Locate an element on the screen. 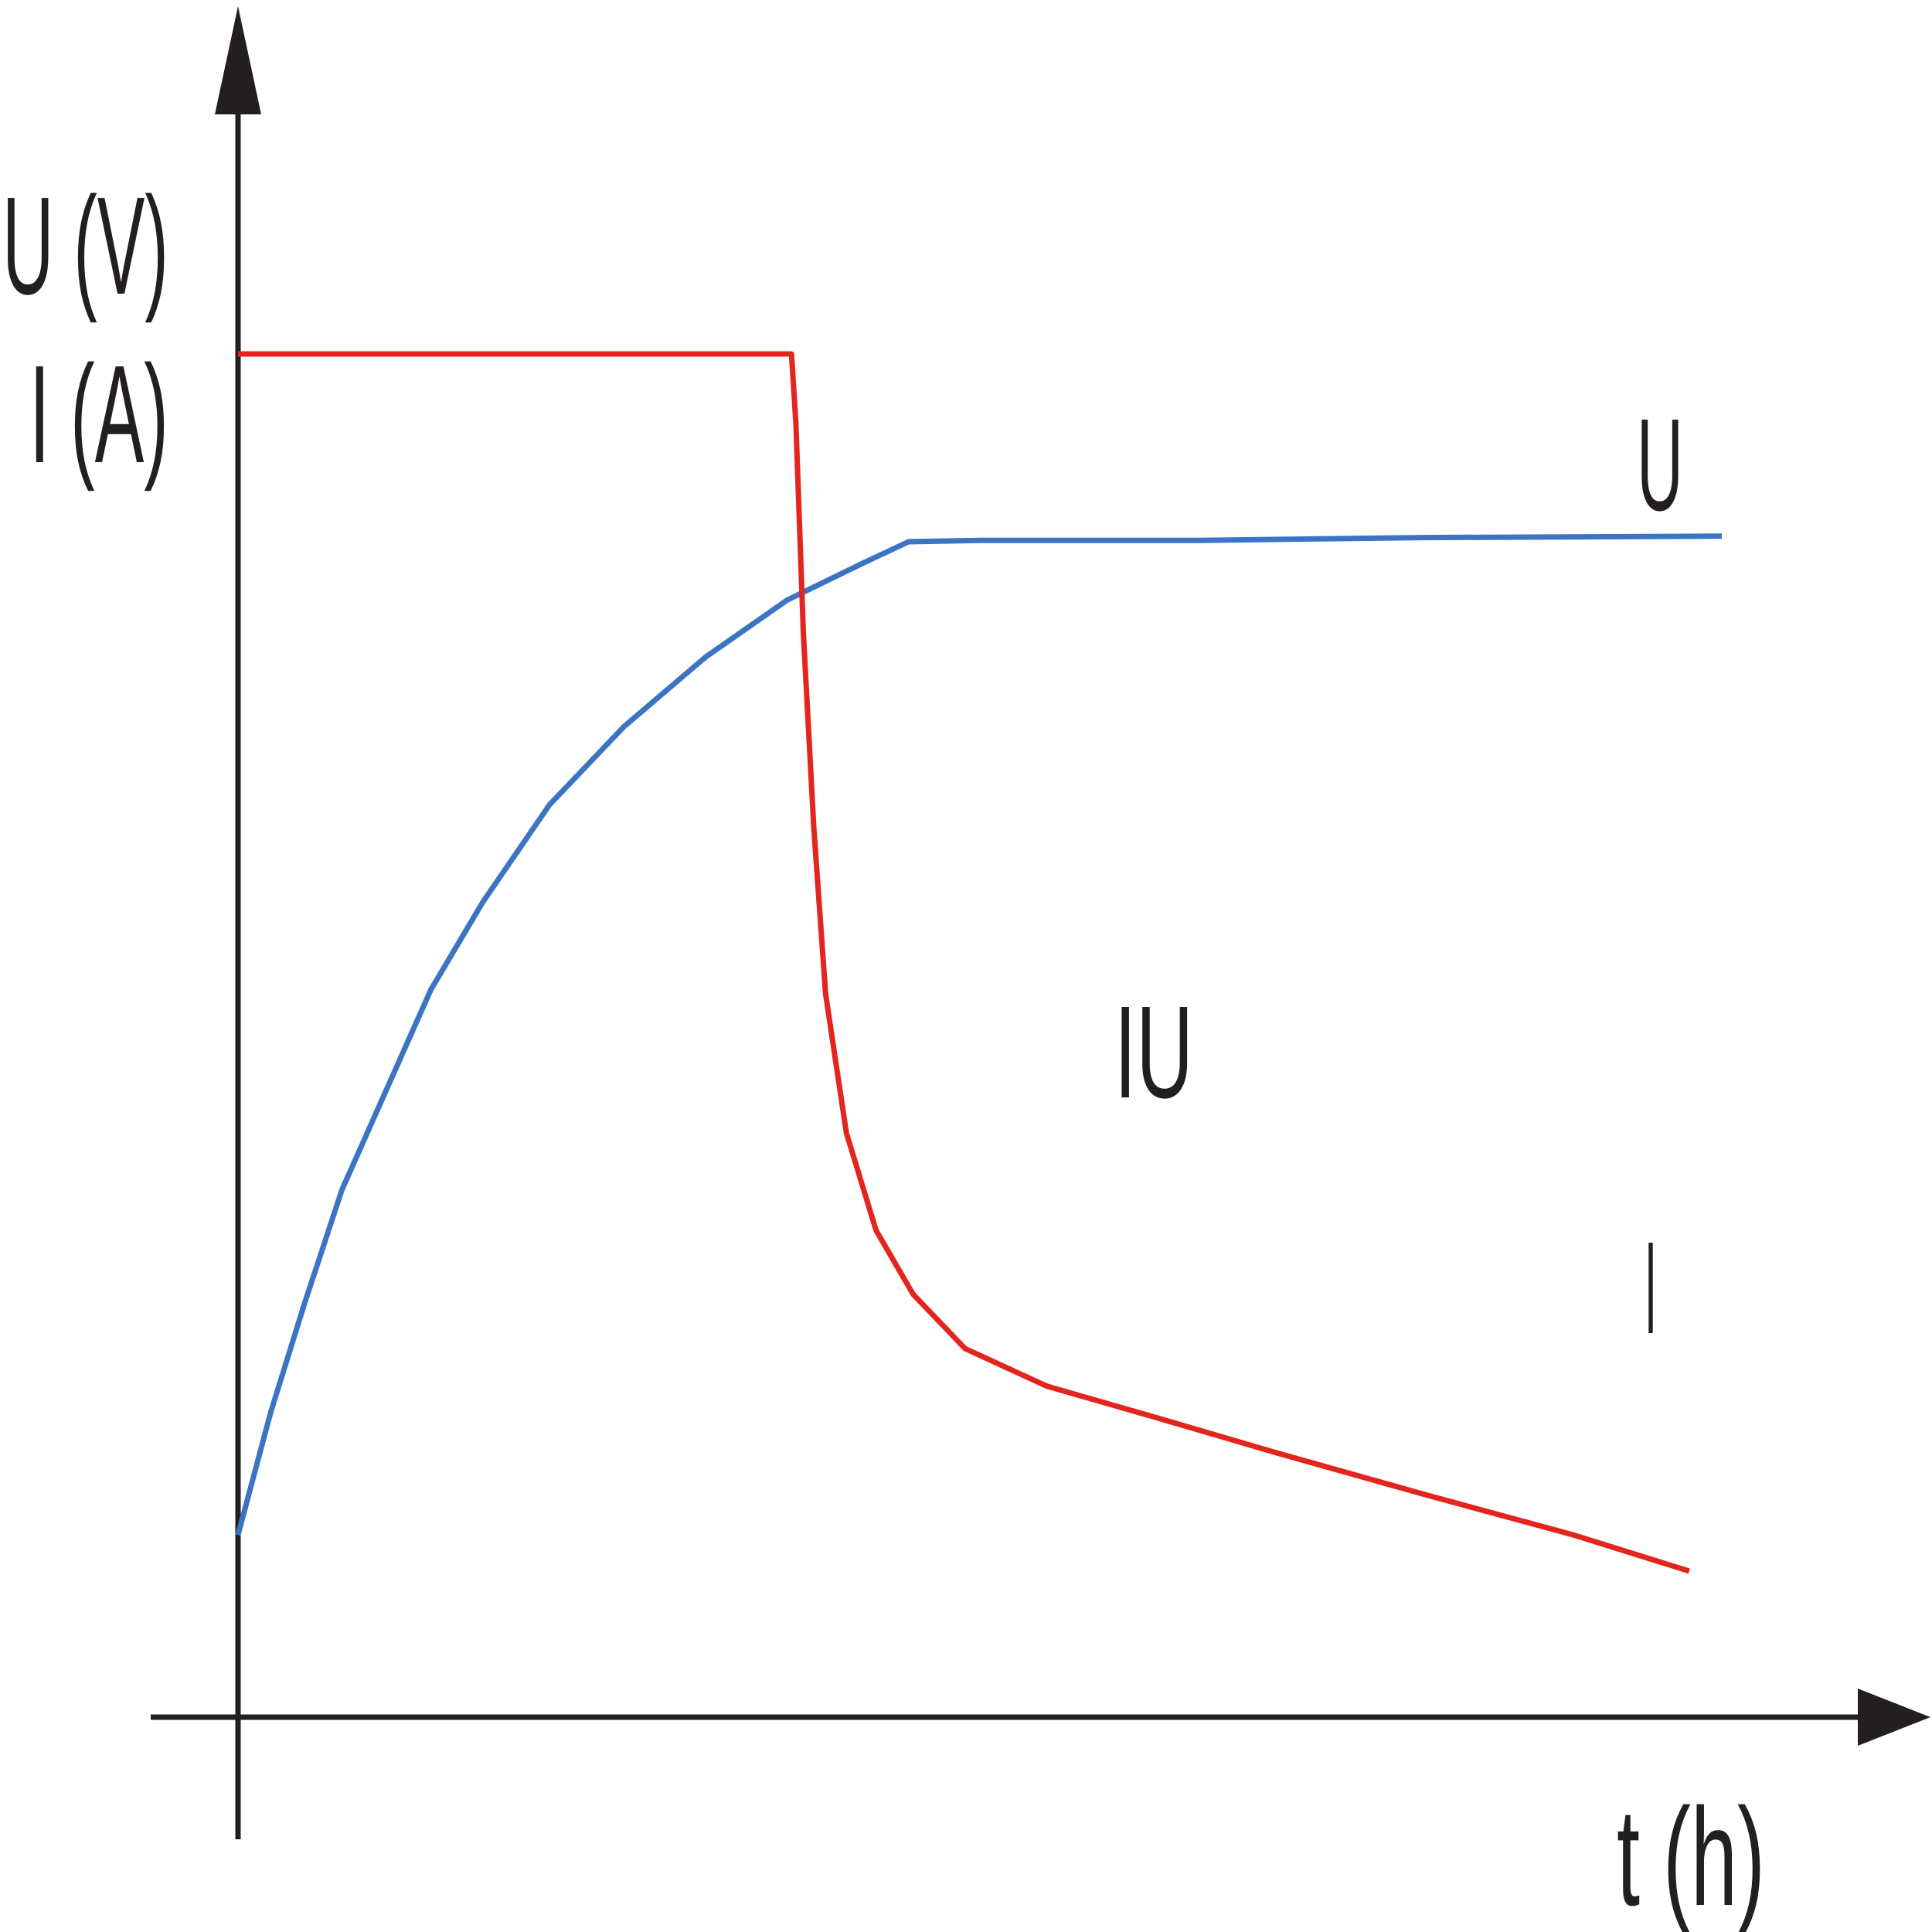 The height and width of the screenshot is (1932, 1932). chart-annotation: IU is located at coordinates (1154, 1052).